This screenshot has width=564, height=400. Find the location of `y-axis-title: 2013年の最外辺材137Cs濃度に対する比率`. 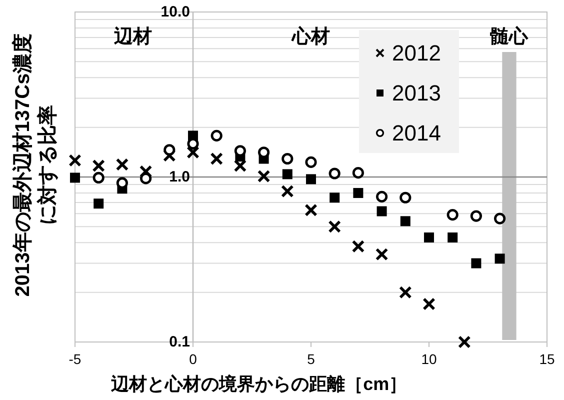

y-axis-title: 2013年の最外辺材137Cs濃度に対する比率 is located at coordinates (35, 165).